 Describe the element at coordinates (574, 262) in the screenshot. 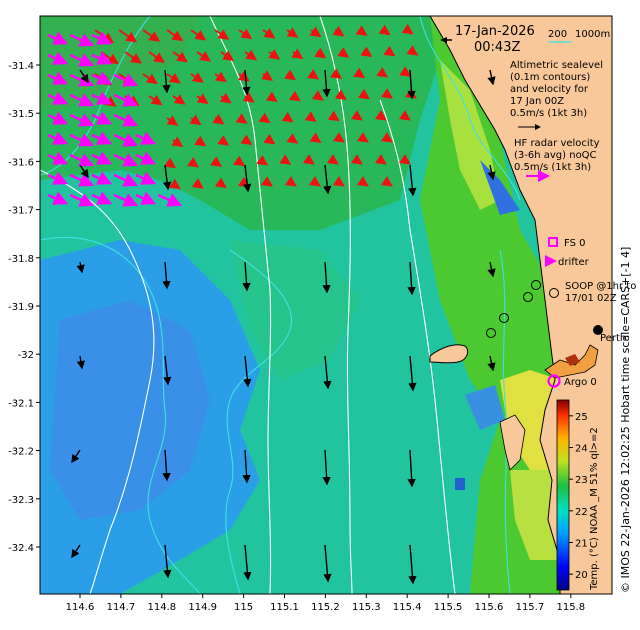

I see `legend-drifter: drifter` at that location.